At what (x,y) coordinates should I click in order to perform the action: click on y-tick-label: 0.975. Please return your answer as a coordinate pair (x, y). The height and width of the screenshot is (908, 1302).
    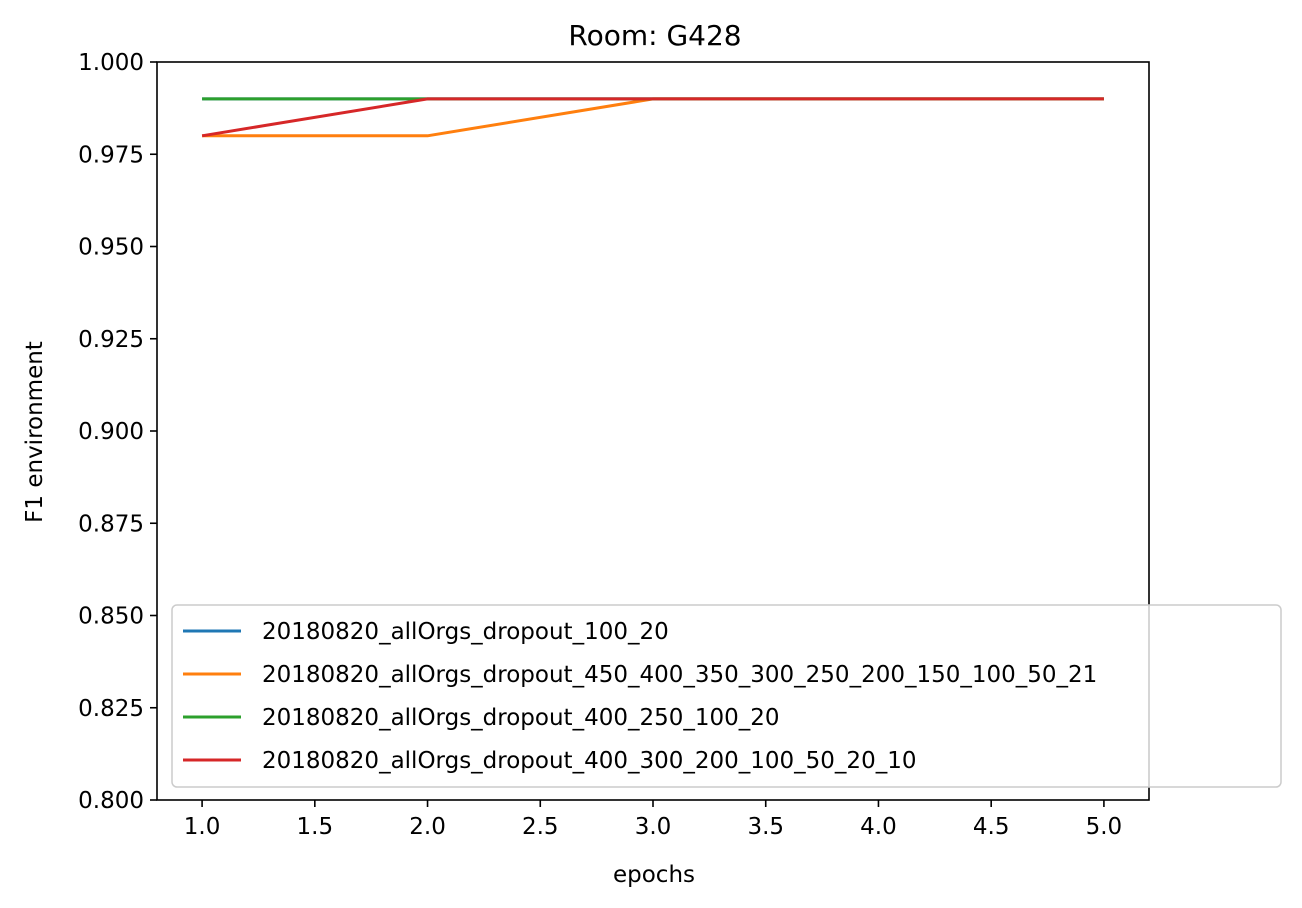
    Looking at the image, I should click on (111, 155).